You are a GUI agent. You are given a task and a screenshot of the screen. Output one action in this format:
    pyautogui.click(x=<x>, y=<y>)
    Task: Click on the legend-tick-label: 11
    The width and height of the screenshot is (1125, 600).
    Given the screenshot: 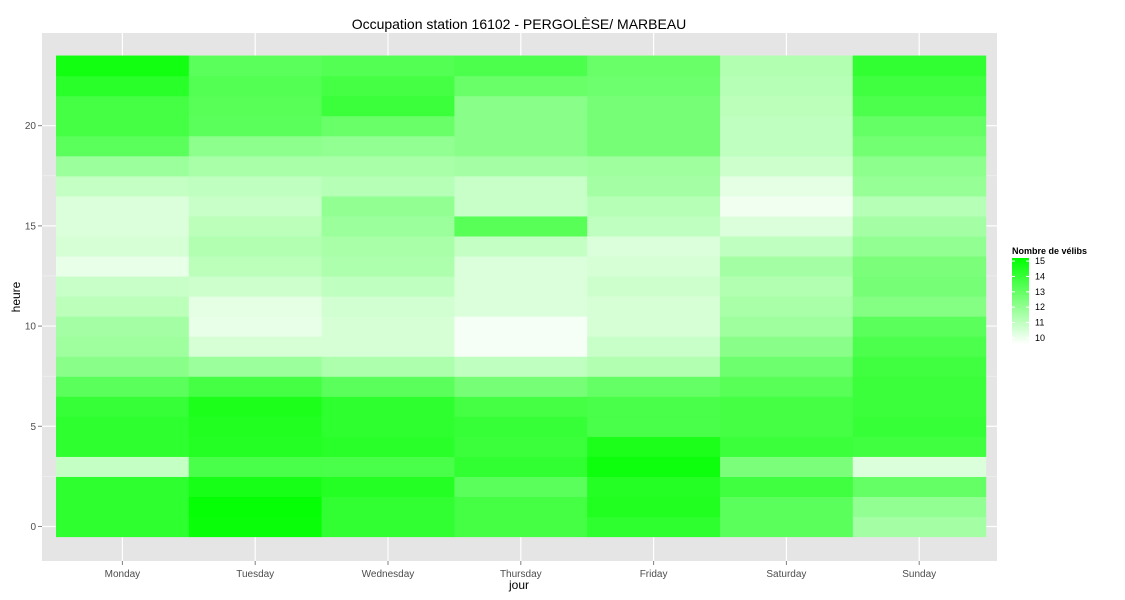 What is the action you would take?
    pyautogui.click(x=1039, y=323)
    